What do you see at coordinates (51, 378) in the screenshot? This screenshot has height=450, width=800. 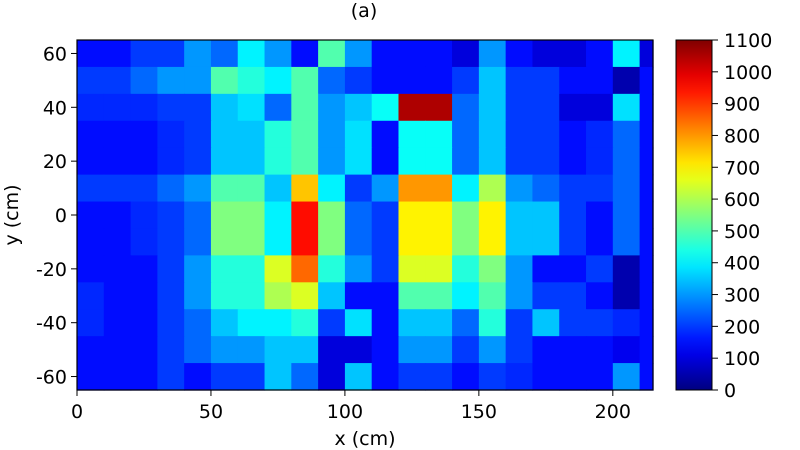 I see `y-tick-label: -60` at bounding box center [51, 378].